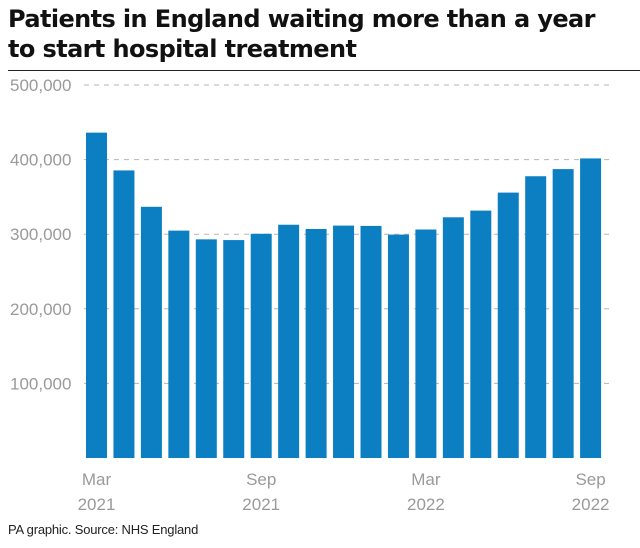 Image resolution: width=640 pixels, height=548 pixels. Describe the element at coordinates (426, 343) in the screenshot. I see `bar-mar-2022` at that location.